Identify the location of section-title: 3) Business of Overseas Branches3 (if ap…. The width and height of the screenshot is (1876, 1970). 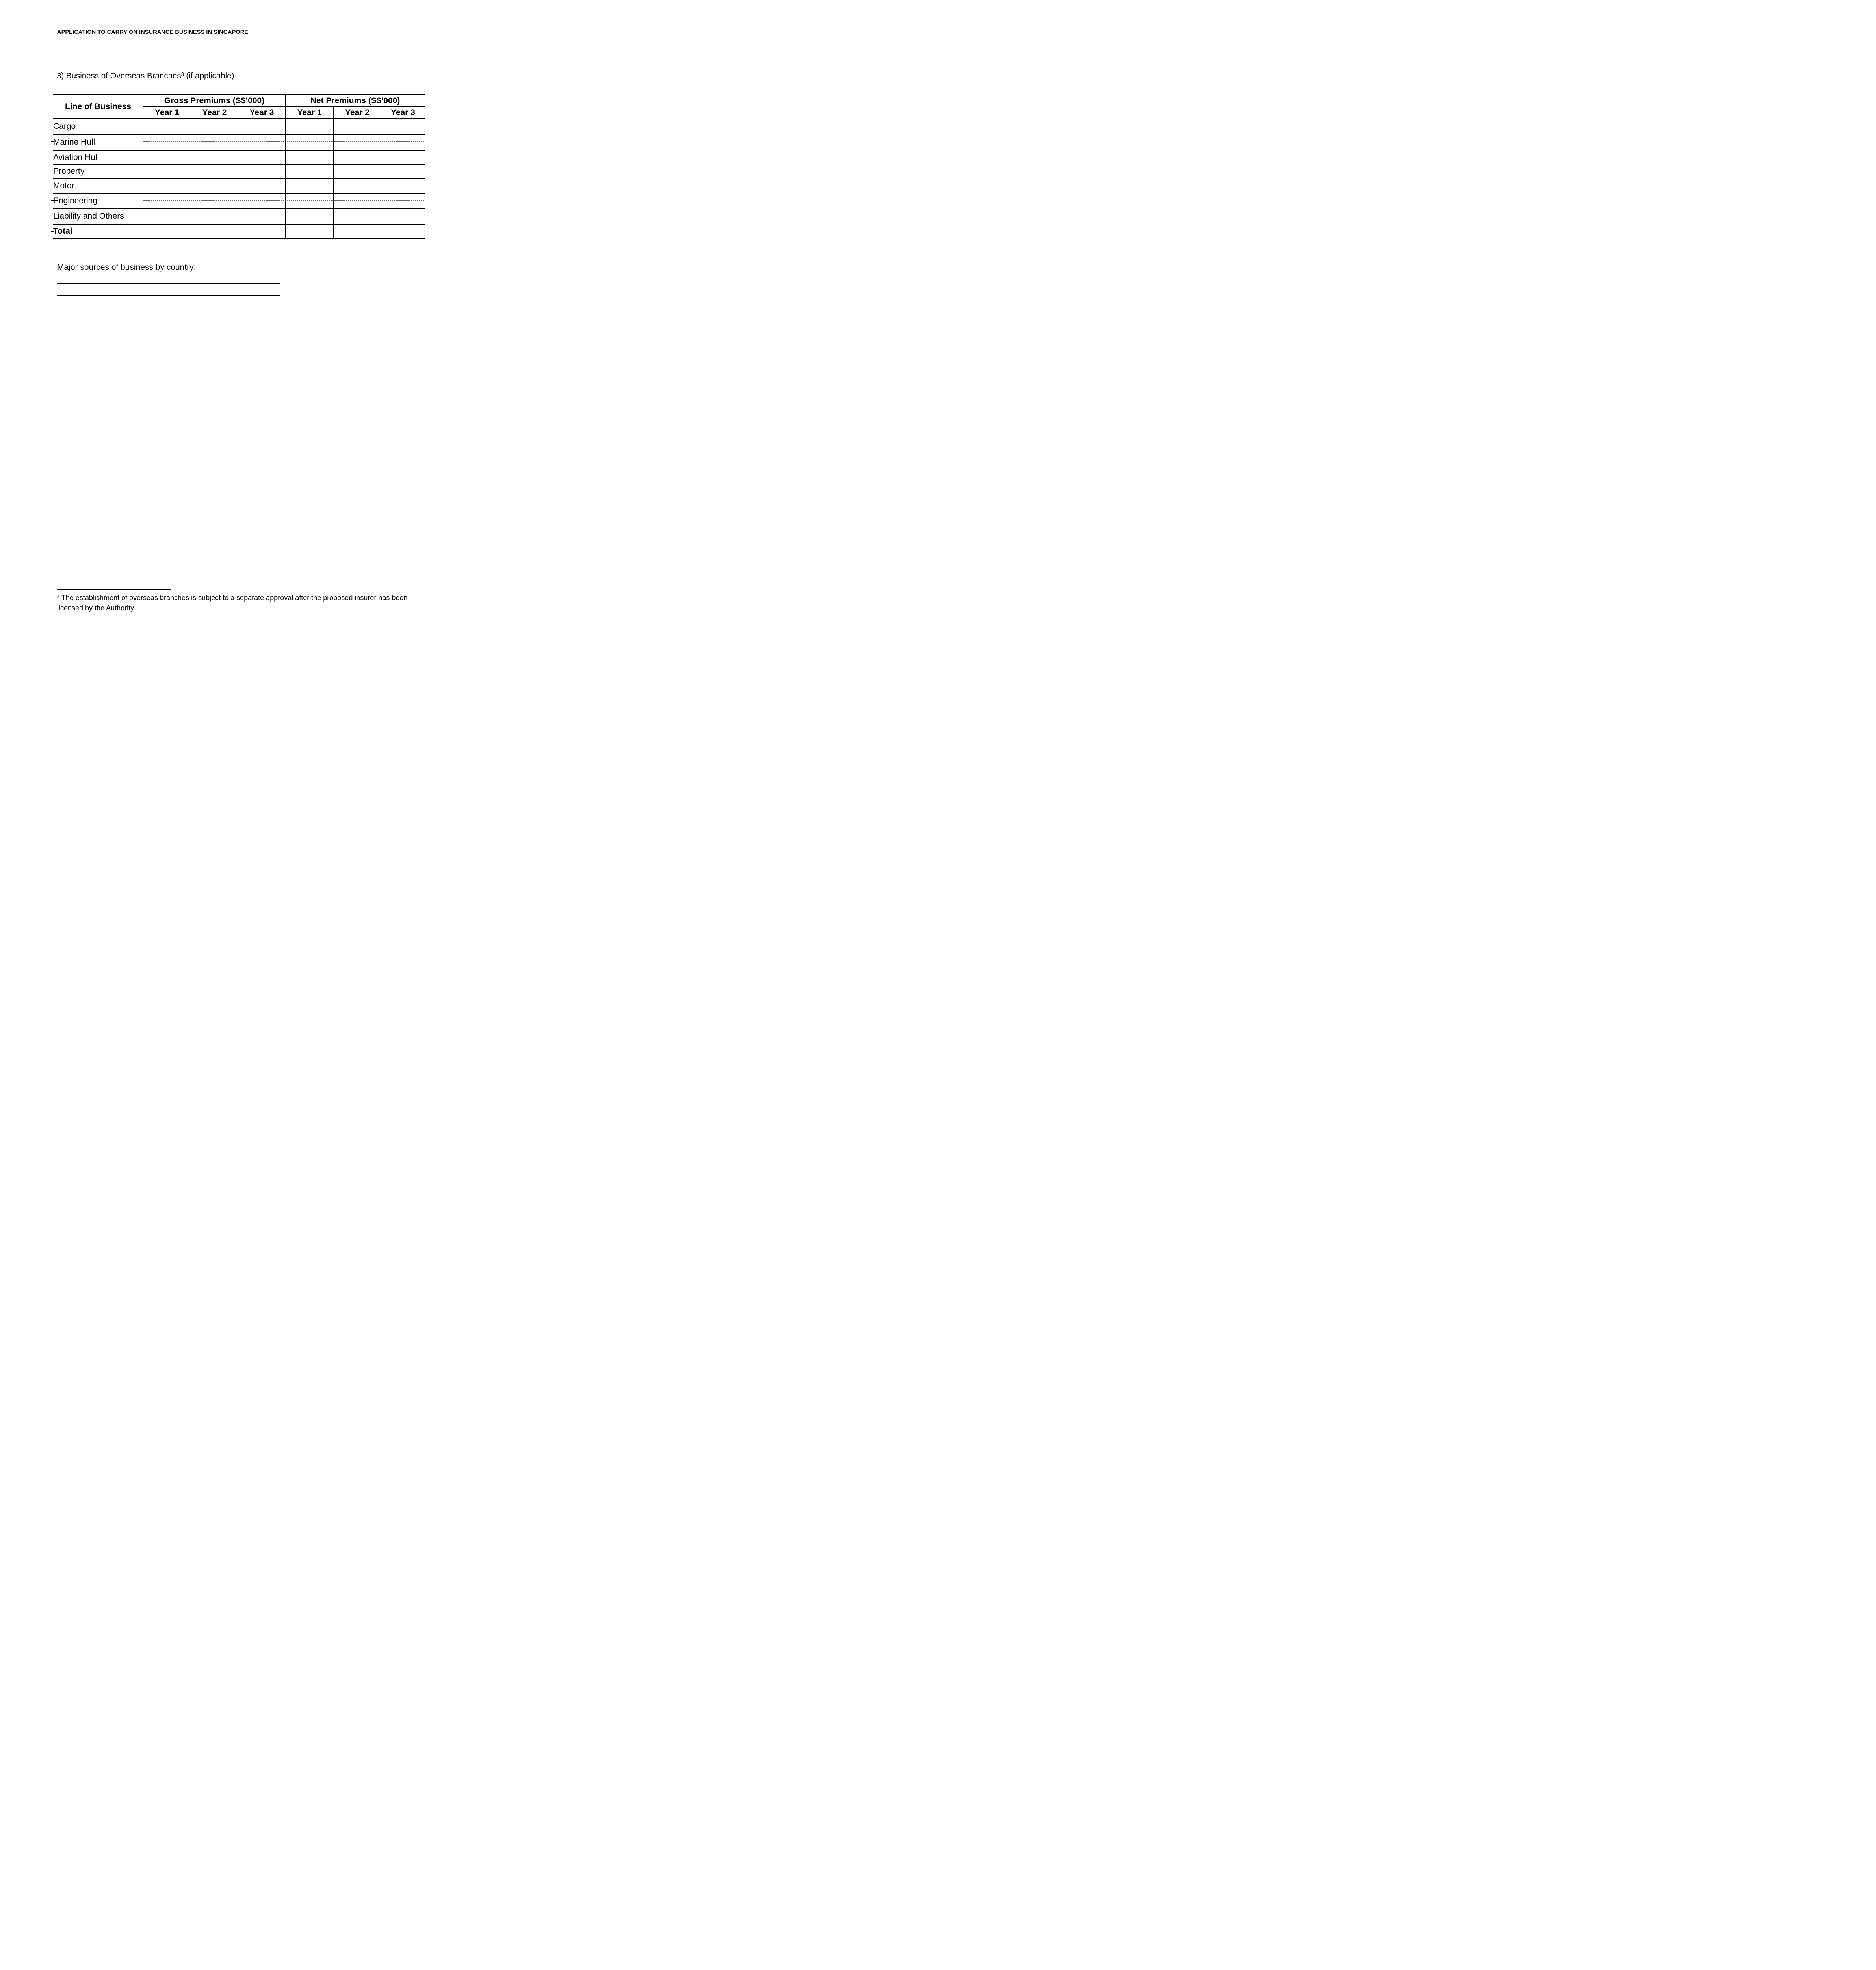
(145, 76).